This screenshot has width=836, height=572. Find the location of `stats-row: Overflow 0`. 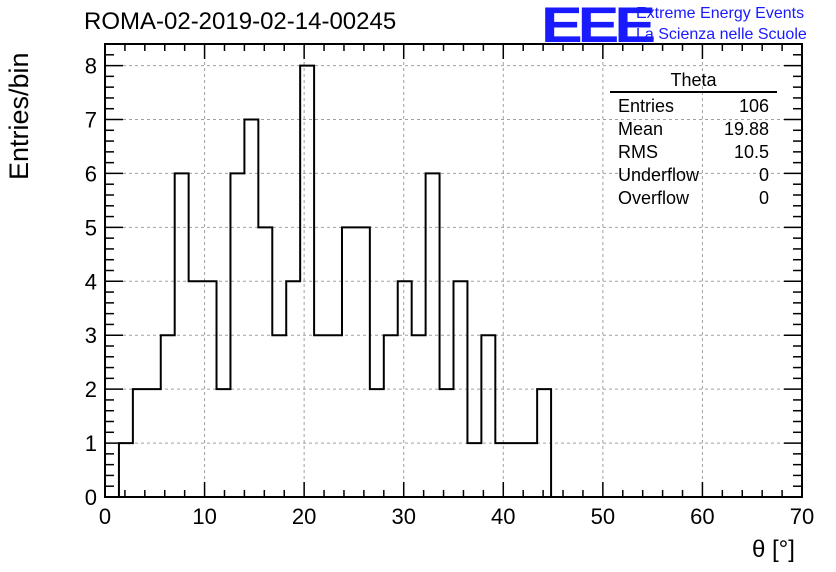

stats-row: Overflow 0 is located at coordinates (693, 198).